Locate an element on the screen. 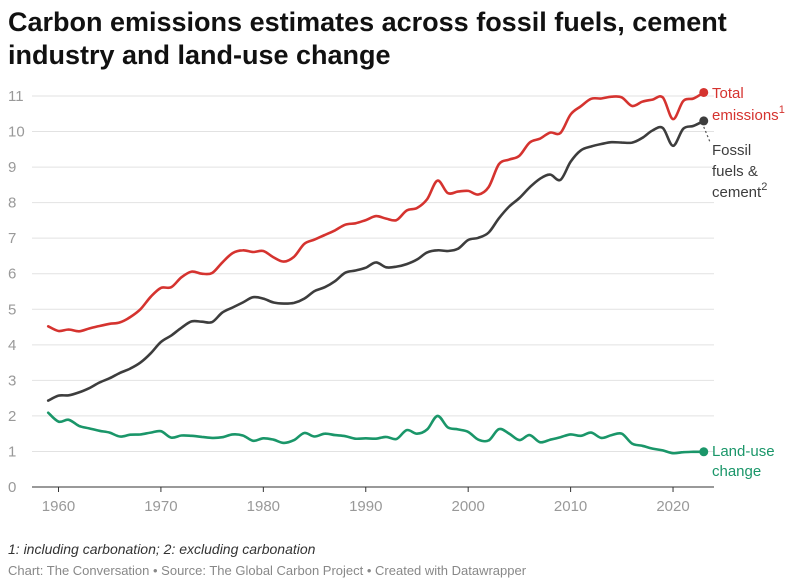  y-tick-label: 0 is located at coordinates (12, 487).